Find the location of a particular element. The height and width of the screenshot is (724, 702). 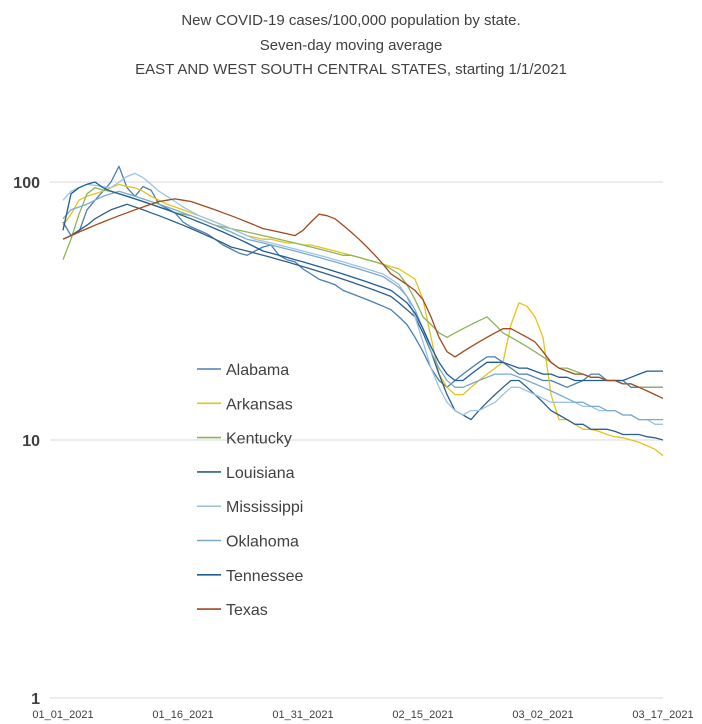

y-tick-label: 10 is located at coordinates (31, 441).